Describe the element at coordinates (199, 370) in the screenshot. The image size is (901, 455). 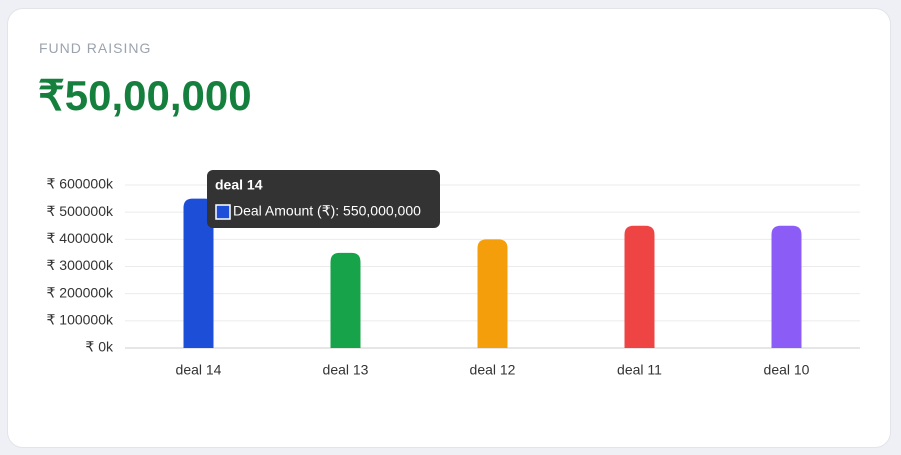
I see `x-tick-label: deal 14` at that location.